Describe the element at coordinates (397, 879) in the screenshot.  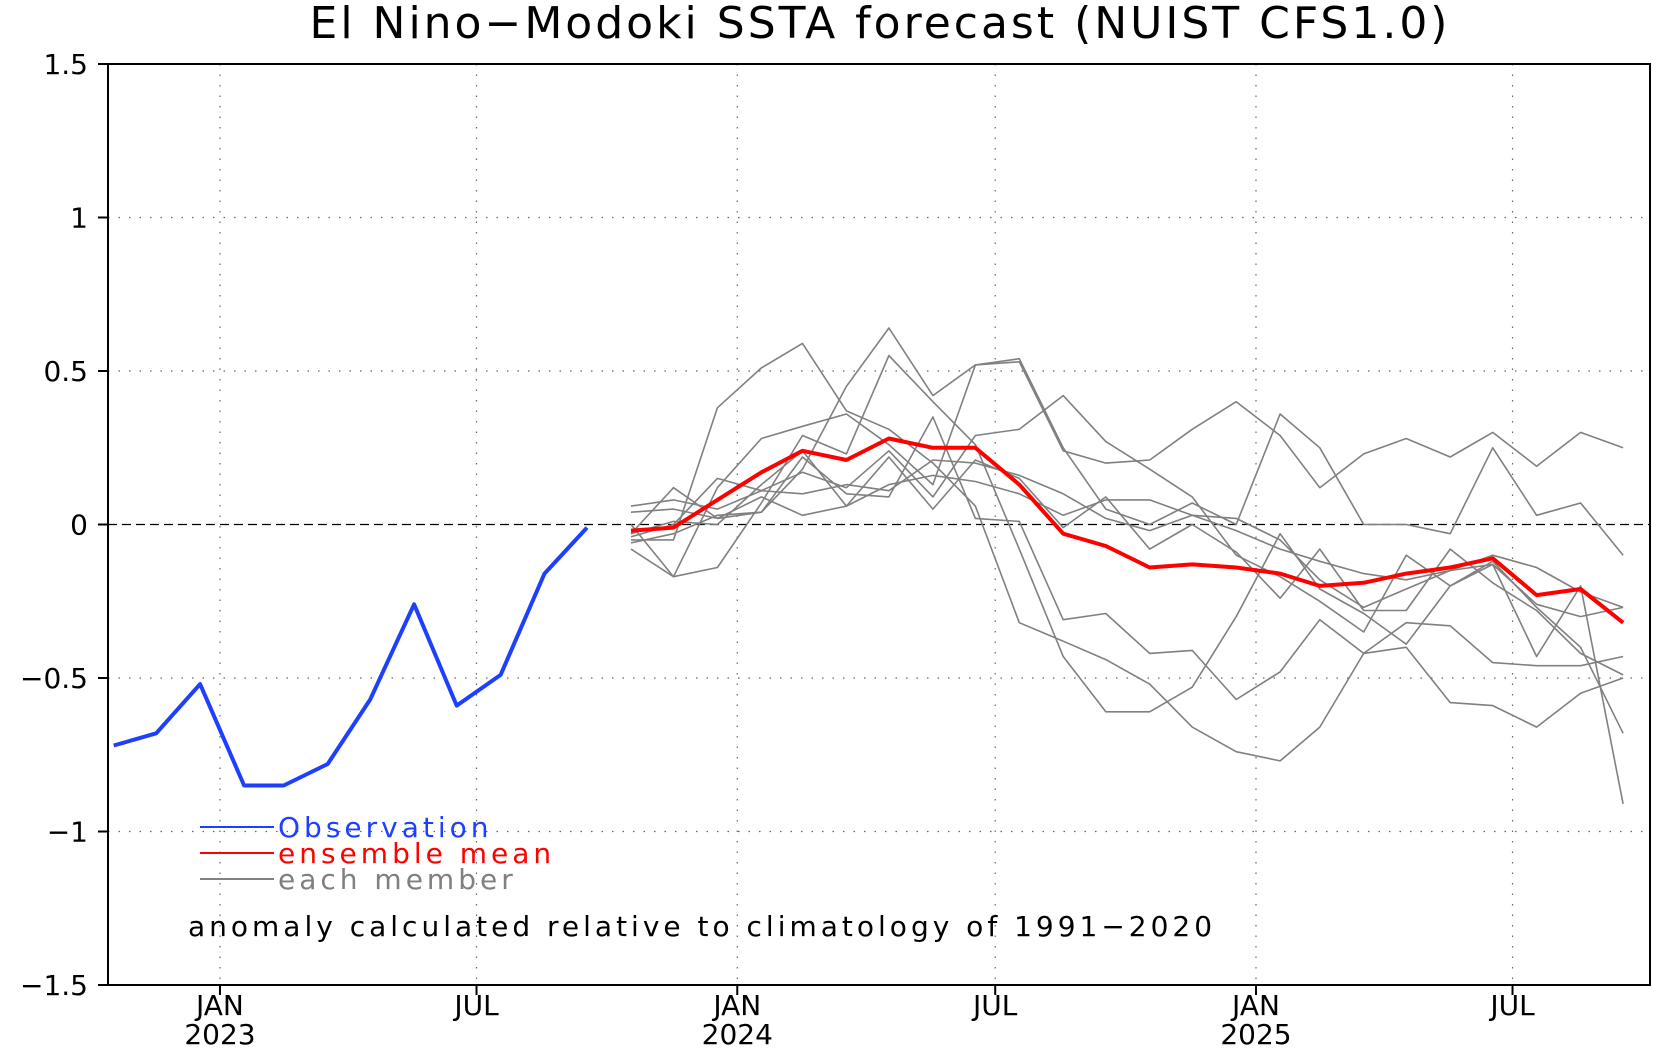
I see `legend-label-each-member: each member` at that location.